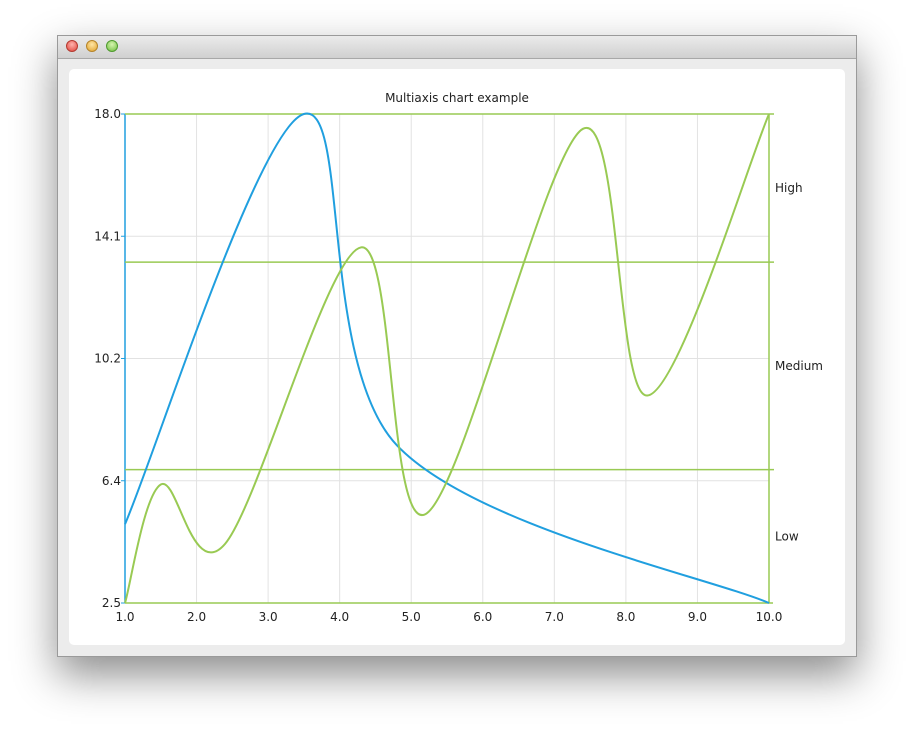 This screenshot has height=736, width=914. I want to click on category-label: Medium, so click(799, 366).